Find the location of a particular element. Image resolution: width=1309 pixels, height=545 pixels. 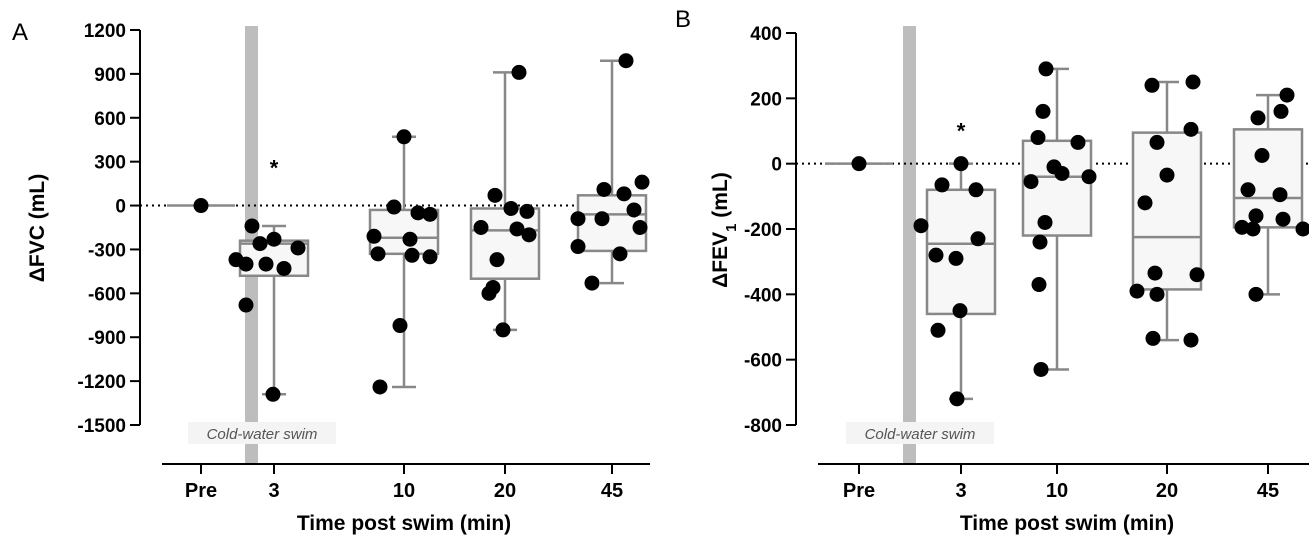

annotation-label: Cold-water swim is located at coordinates (920, 434).